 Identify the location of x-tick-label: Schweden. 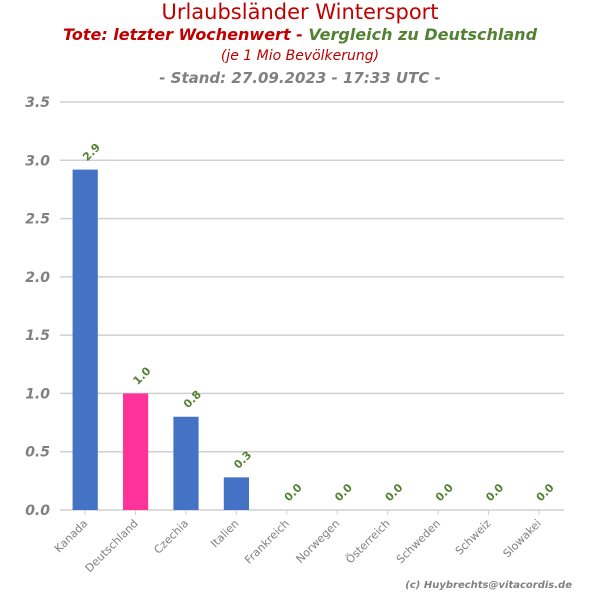
(418, 541).